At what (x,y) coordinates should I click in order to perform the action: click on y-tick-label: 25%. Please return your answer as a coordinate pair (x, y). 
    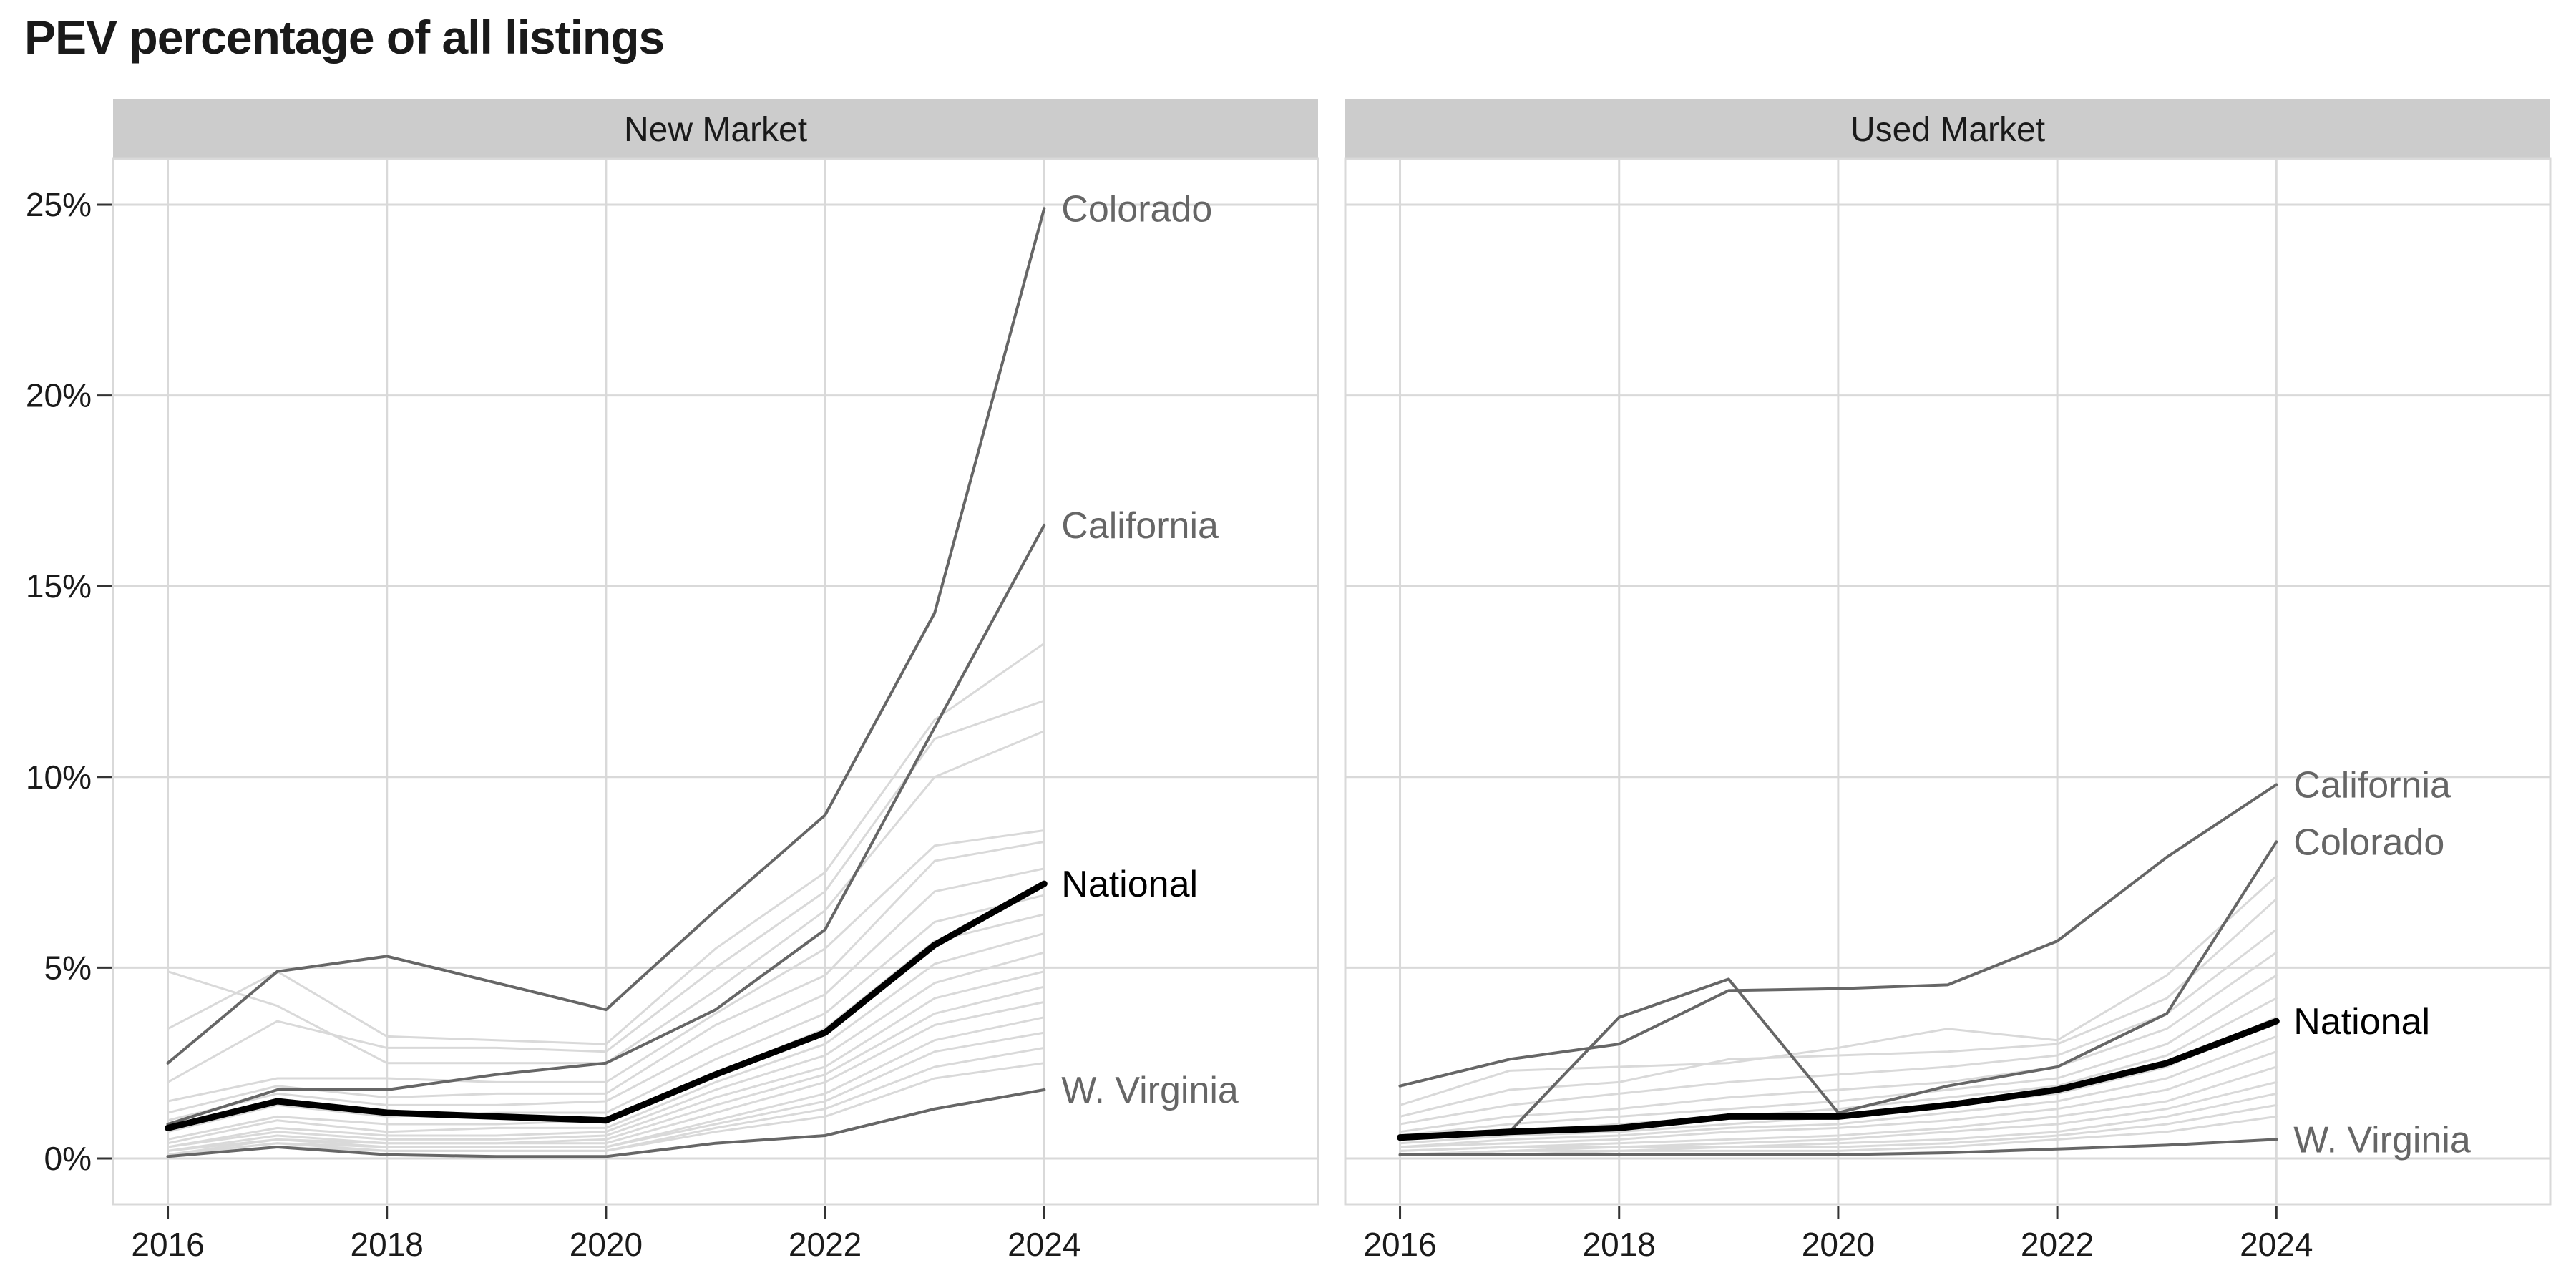
    Looking at the image, I should click on (59, 204).